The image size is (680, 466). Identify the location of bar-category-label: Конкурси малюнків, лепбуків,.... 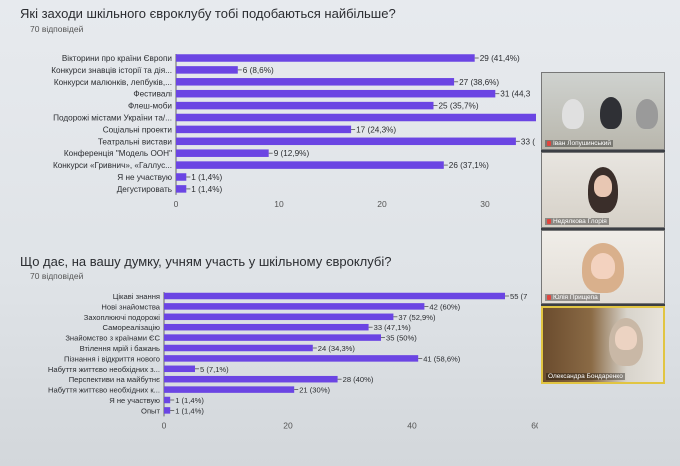
(113, 82).